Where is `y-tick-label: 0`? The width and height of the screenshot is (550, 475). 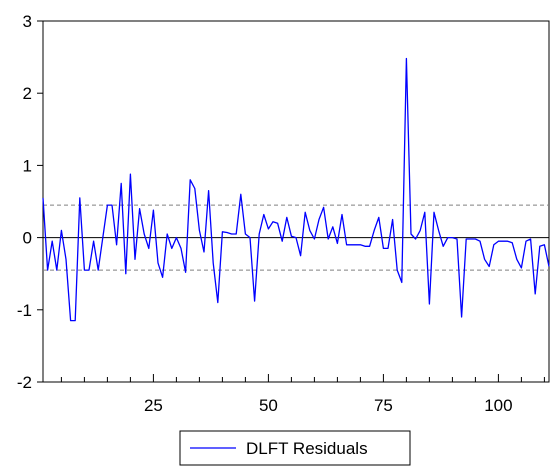 y-tick-label: 0 is located at coordinates (27, 238).